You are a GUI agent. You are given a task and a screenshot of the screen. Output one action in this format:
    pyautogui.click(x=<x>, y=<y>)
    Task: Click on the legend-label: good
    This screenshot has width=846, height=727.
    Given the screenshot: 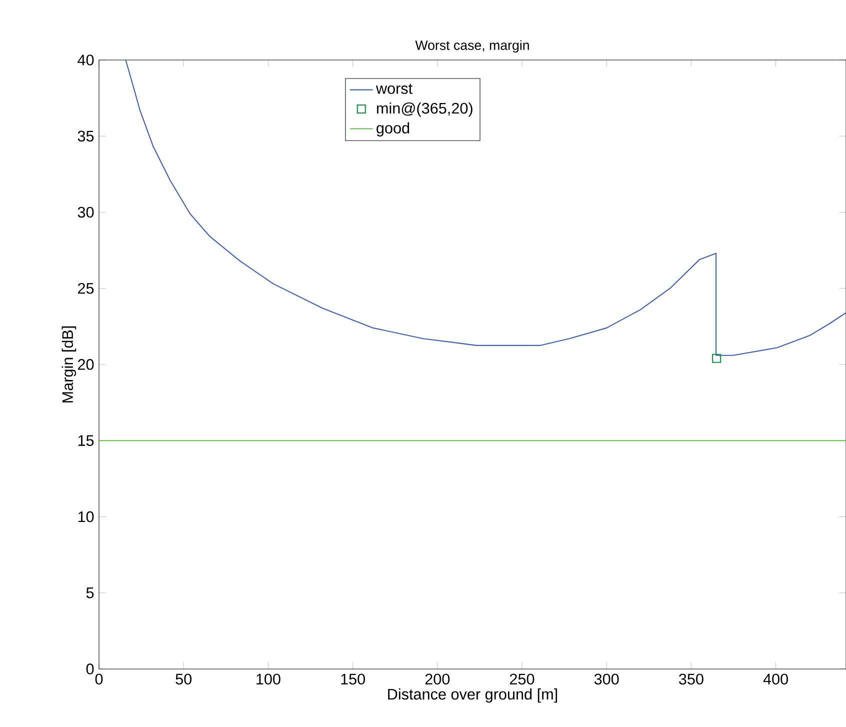 What is the action you would take?
    pyautogui.click(x=393, y=129)
    